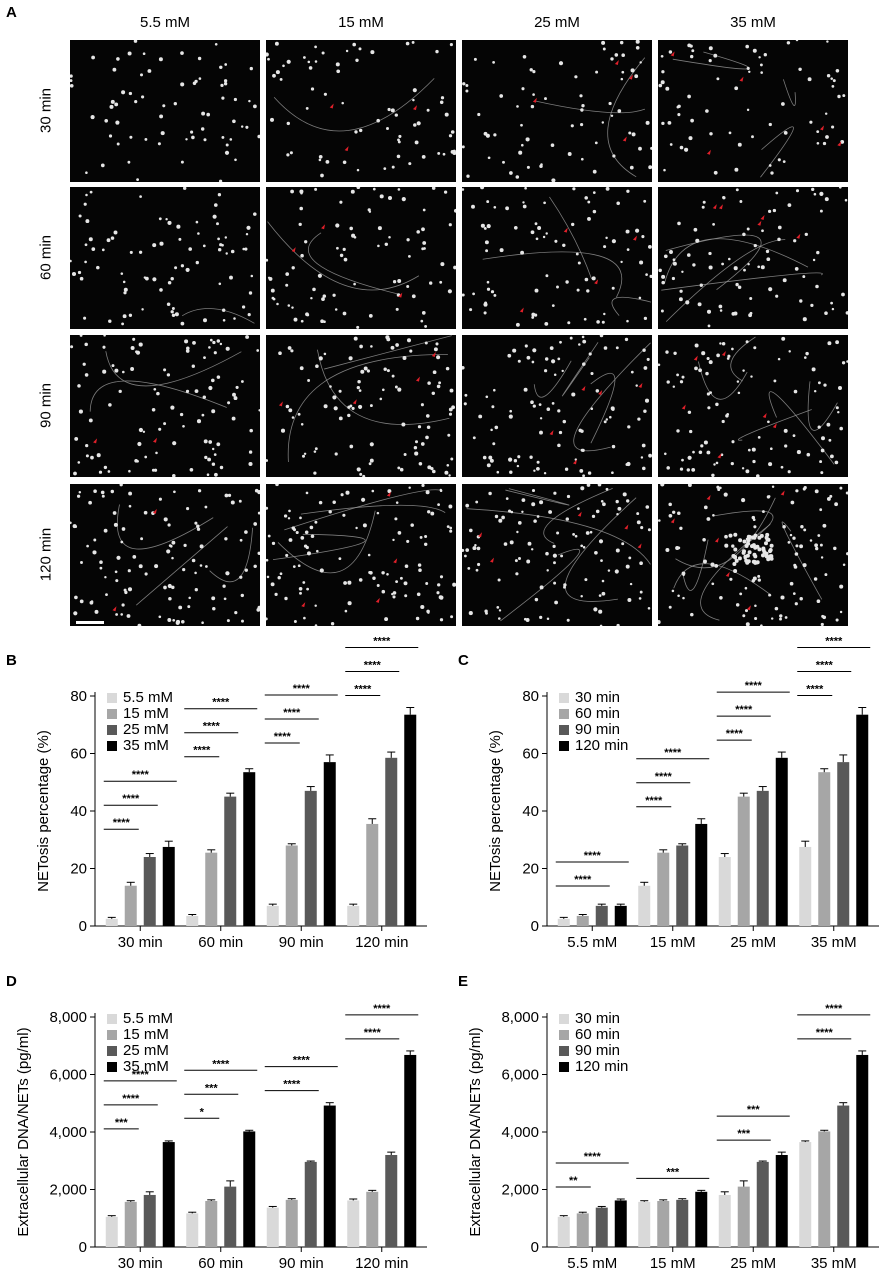 Image resolution: width=887 pixels, height=1272 pixels. I want to click on x-tick-label: 90 min, so click(301, 1263).